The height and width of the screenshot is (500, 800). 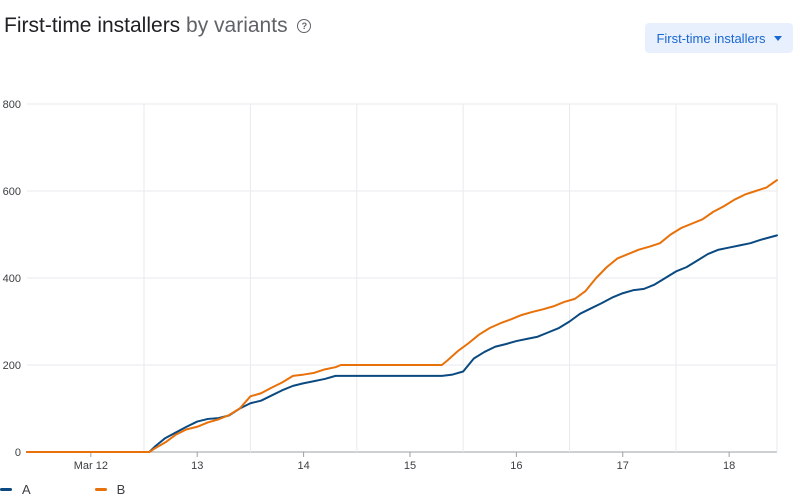 What do you see at coordinates (26, 489) in the screenshot?
I see `legend-label-a: A` at bounding box center [26, 489].